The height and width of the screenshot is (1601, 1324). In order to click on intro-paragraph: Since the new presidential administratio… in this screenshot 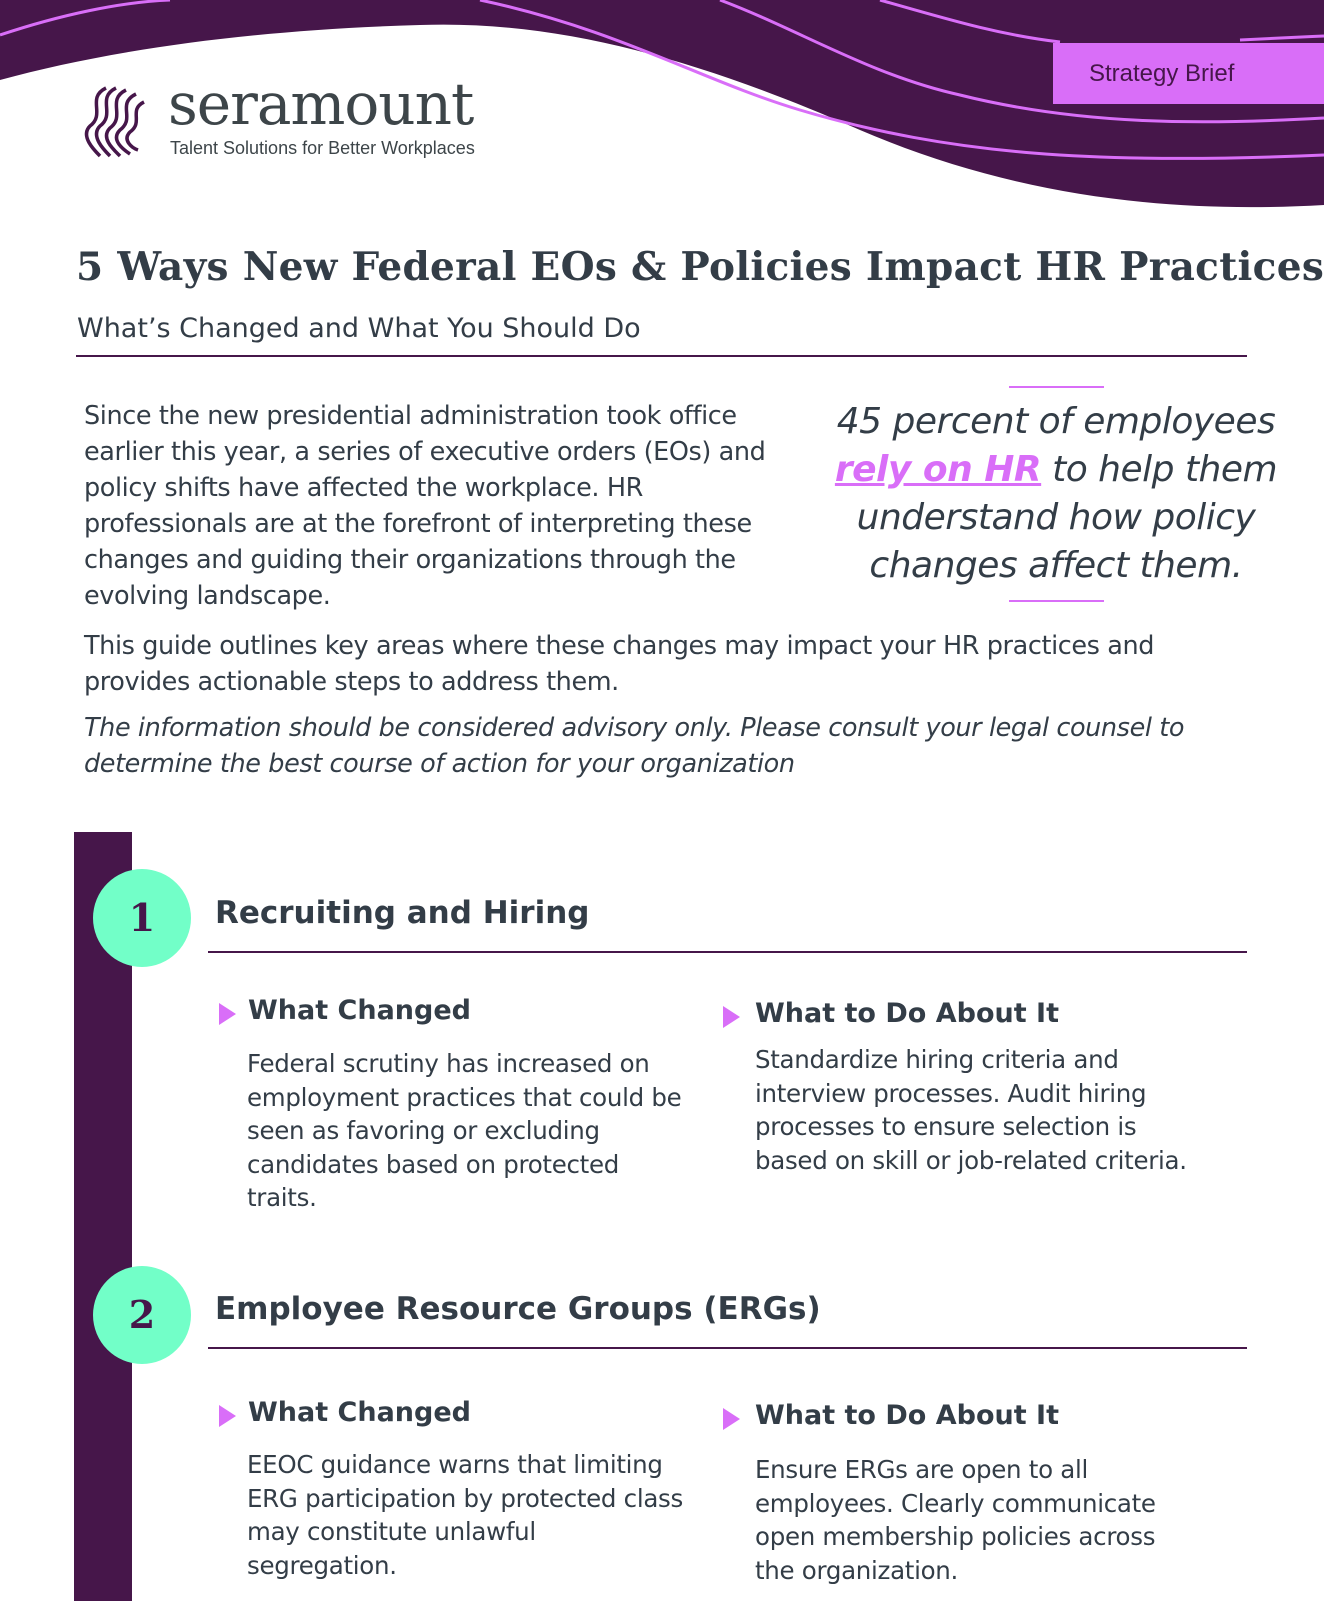, I will do `click(425, 506)`.